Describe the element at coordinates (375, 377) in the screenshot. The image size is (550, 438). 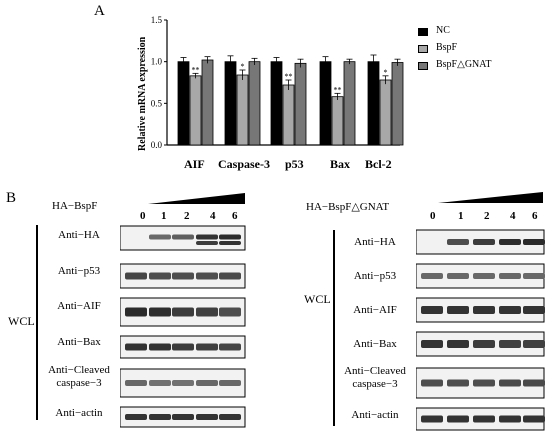
I see `right-ab-cleaved-caspase3: Anti−Cleaved caspase−3` at that location.